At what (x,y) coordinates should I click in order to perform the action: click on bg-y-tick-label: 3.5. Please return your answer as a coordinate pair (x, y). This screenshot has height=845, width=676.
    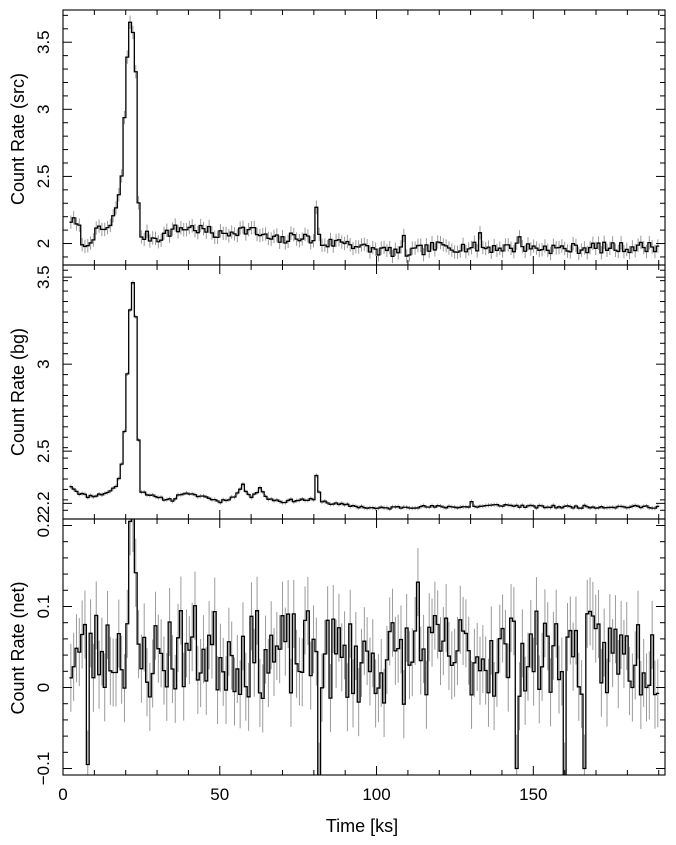
    Looking at the image, I should click on (43, 277).